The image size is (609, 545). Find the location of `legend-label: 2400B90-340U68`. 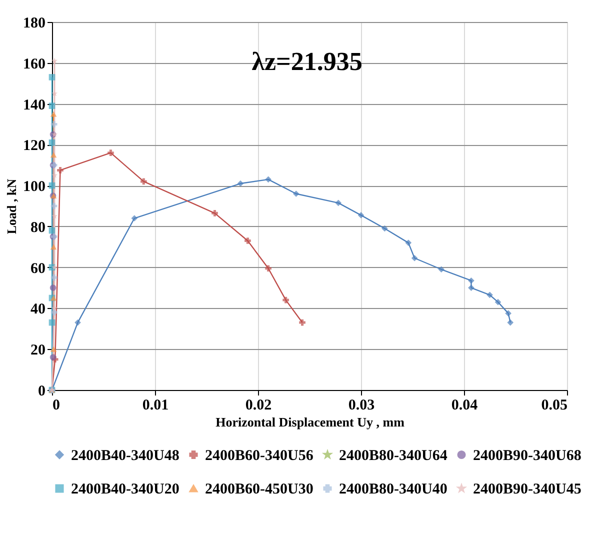

legend-label: 2400B90-340U68 is located at coordinates (527, 456).